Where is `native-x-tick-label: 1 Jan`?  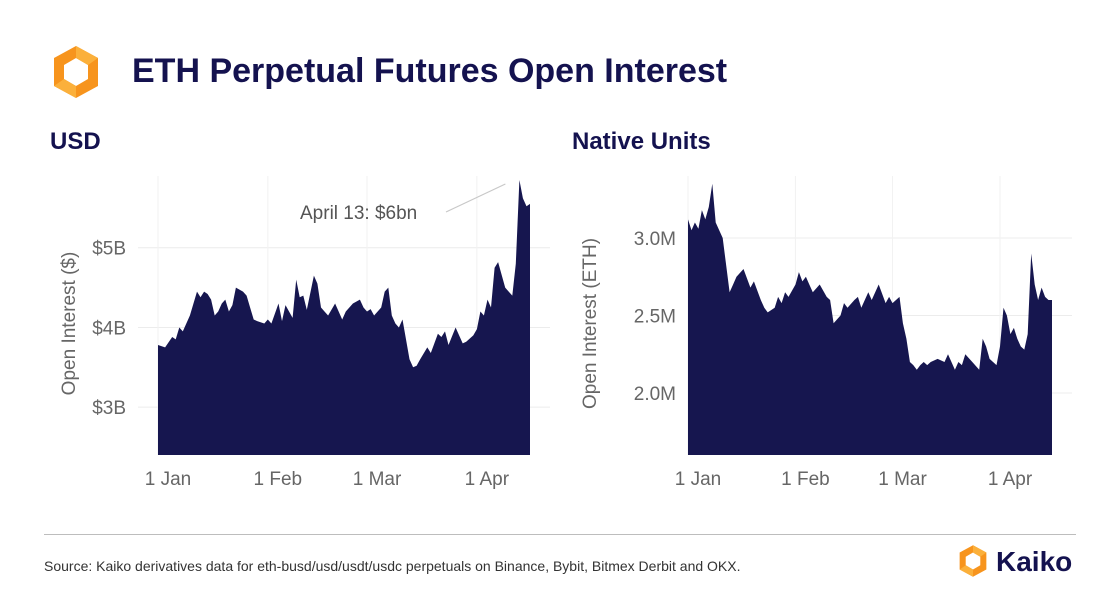 native-x-tick-label: 1 Jan is located at coordinates (698, 479).